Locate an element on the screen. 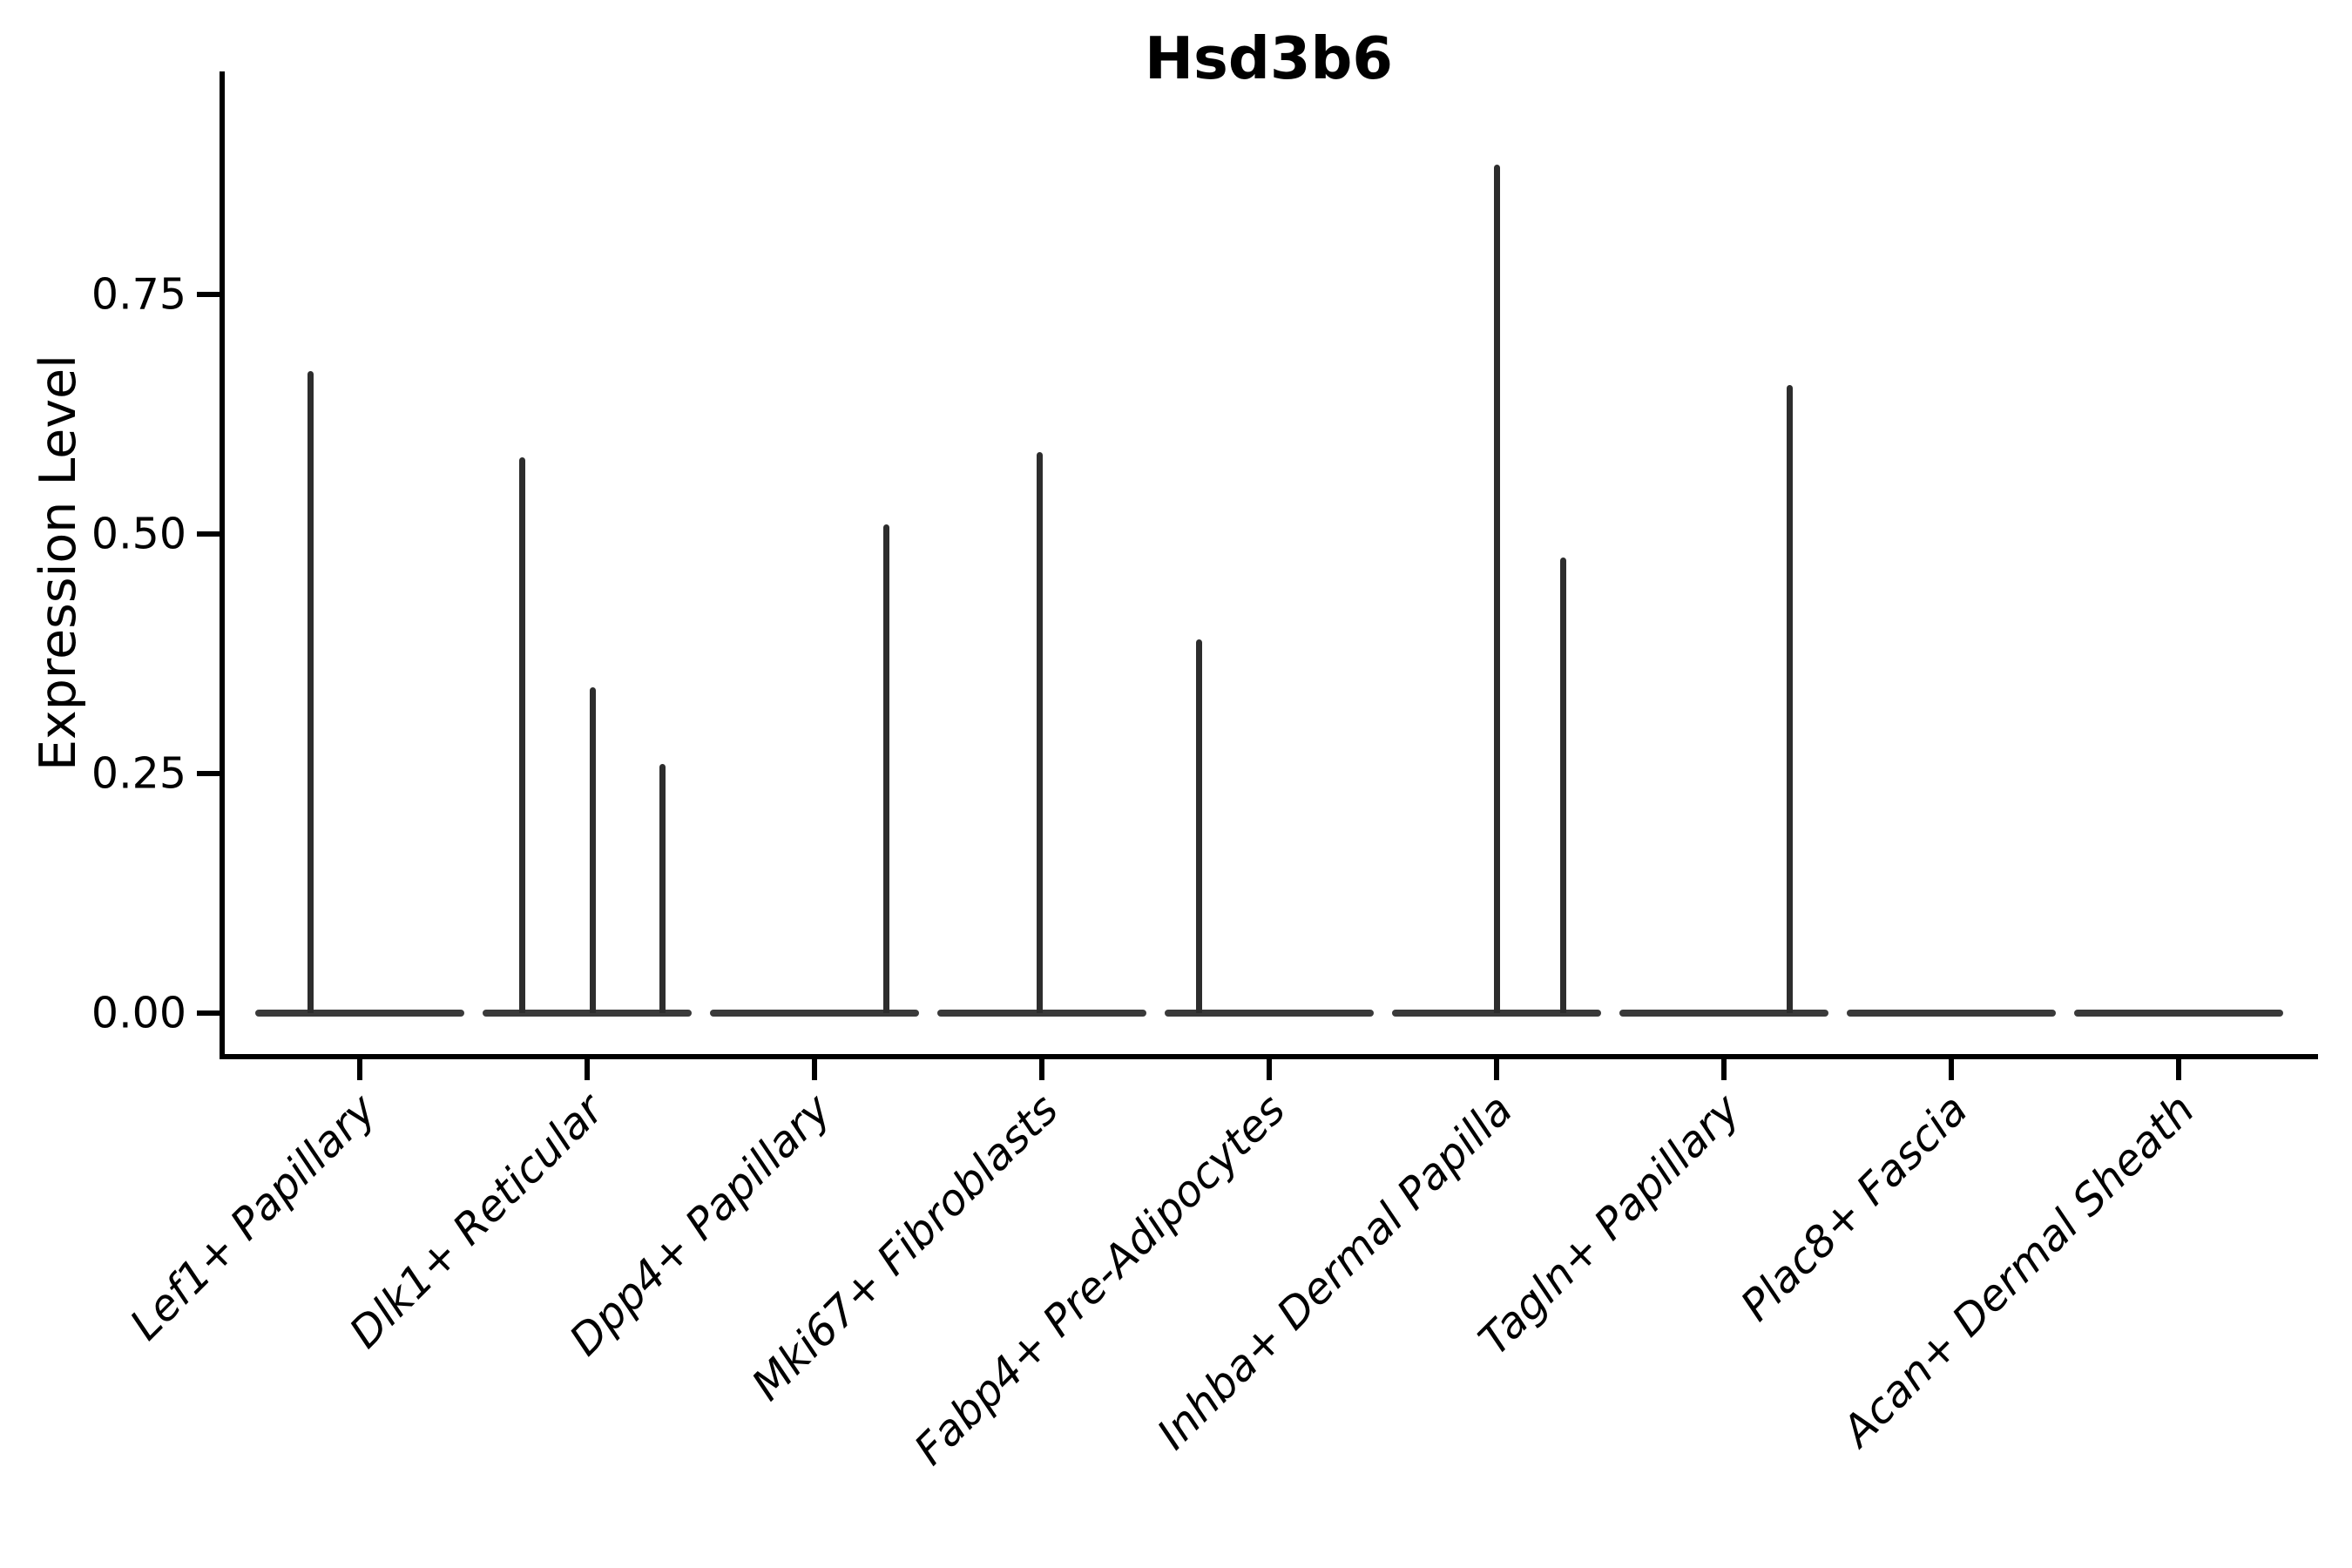  x-tick-label: Dlk1+ Reticular is located at coordinates (476, 1221).